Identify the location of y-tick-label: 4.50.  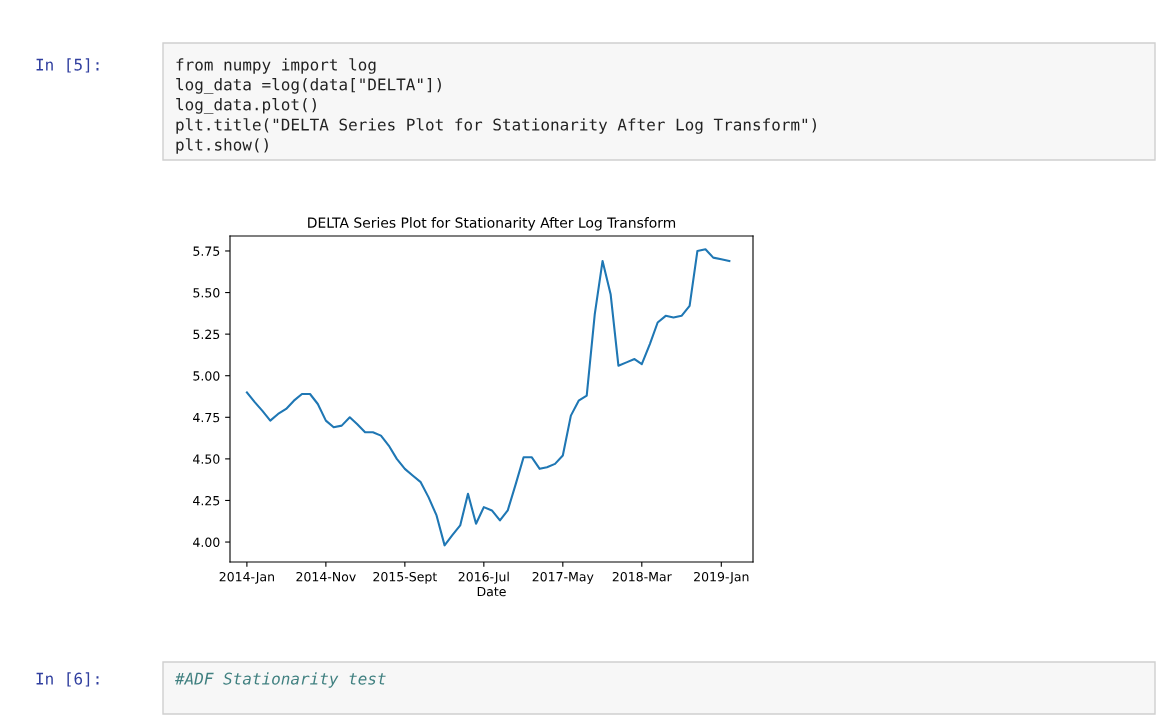
(206, 459).